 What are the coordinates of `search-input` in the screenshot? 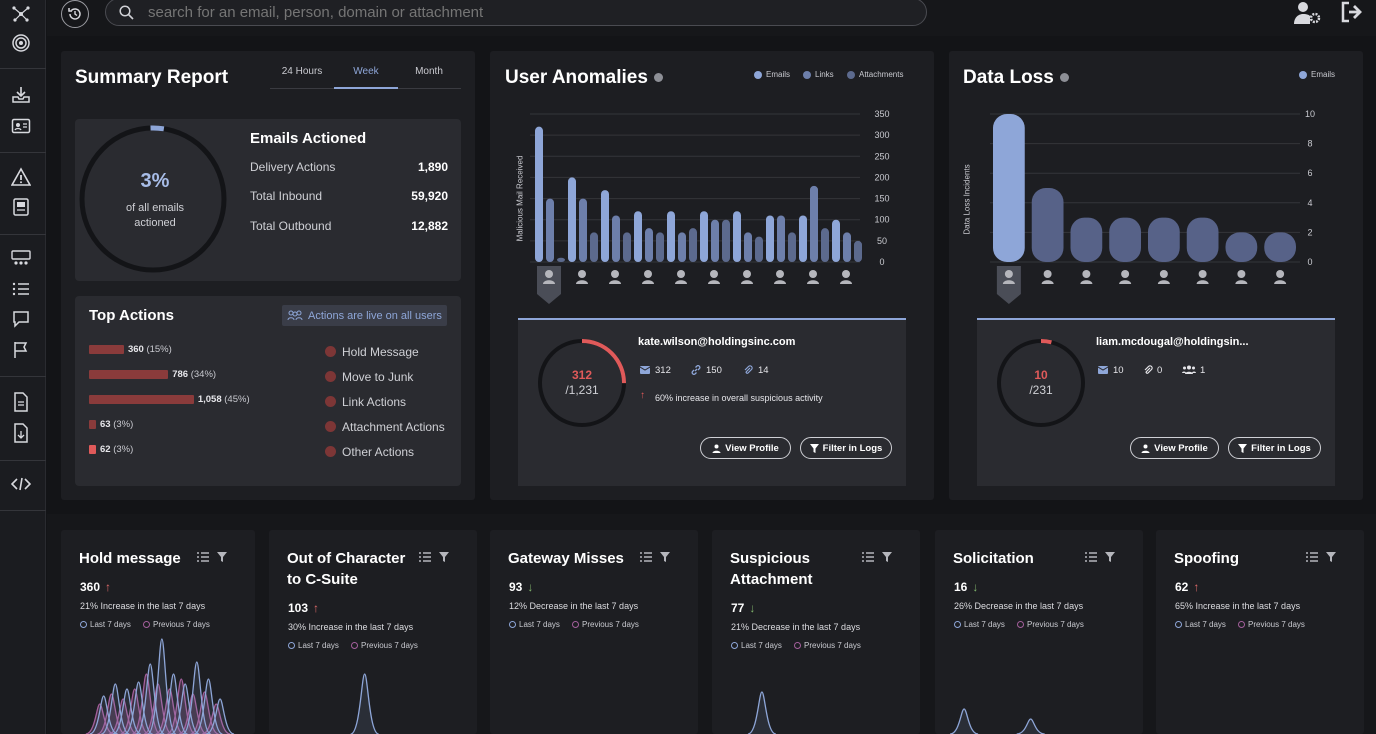 It's located at (528, 12).